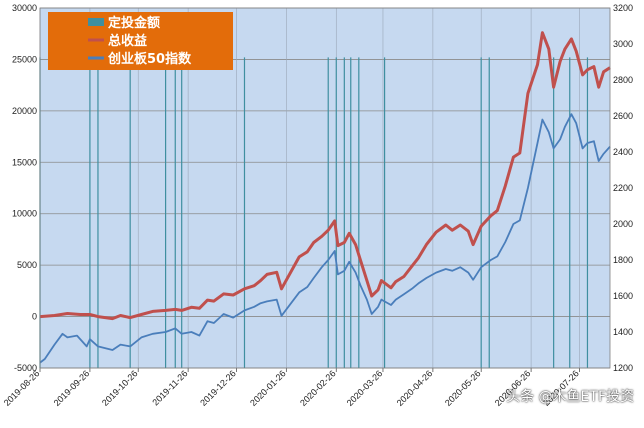 Image resolution: width=644 pixels, height=428 pixels. Describe the element at coordinates (623, 44) in the screenshot. I see `right-tick-label: 3000` at that location.